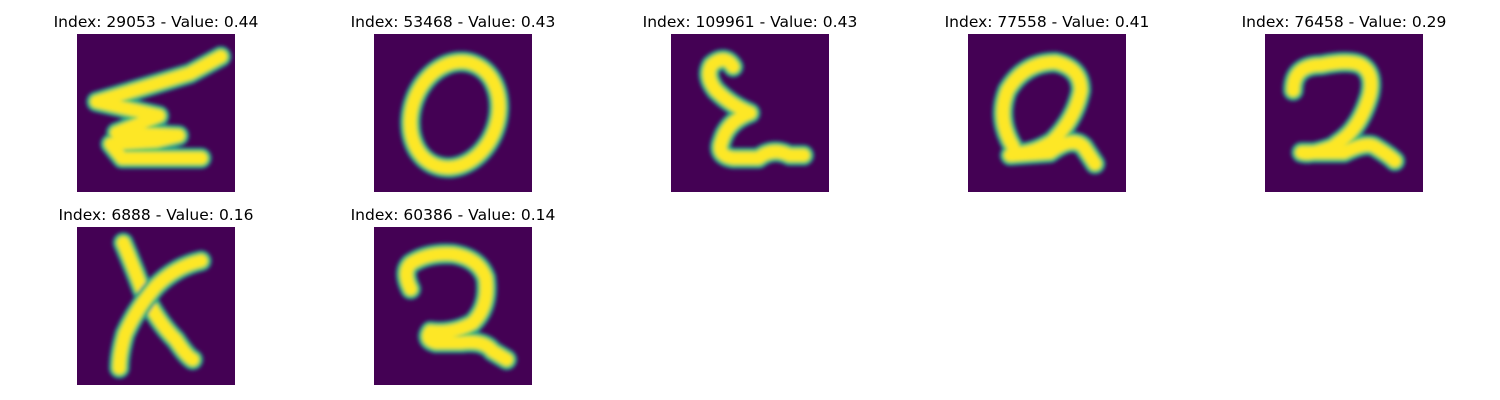  I want to click on image-title-7: Index: 60386 - Value: 0.14, so click(453, 215).